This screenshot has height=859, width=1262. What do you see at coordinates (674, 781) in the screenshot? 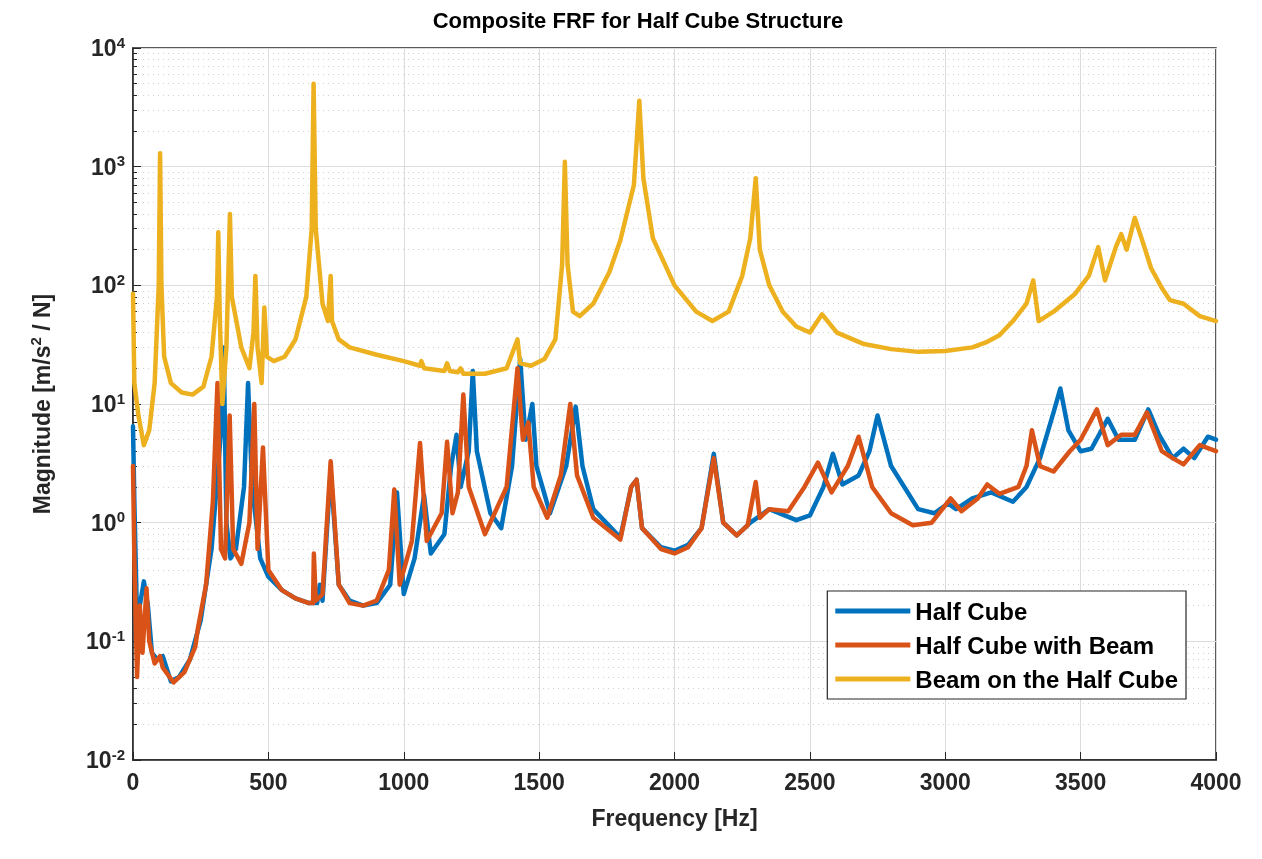
I see `x-tick-label: 2000` at bounding box center [674, 781].